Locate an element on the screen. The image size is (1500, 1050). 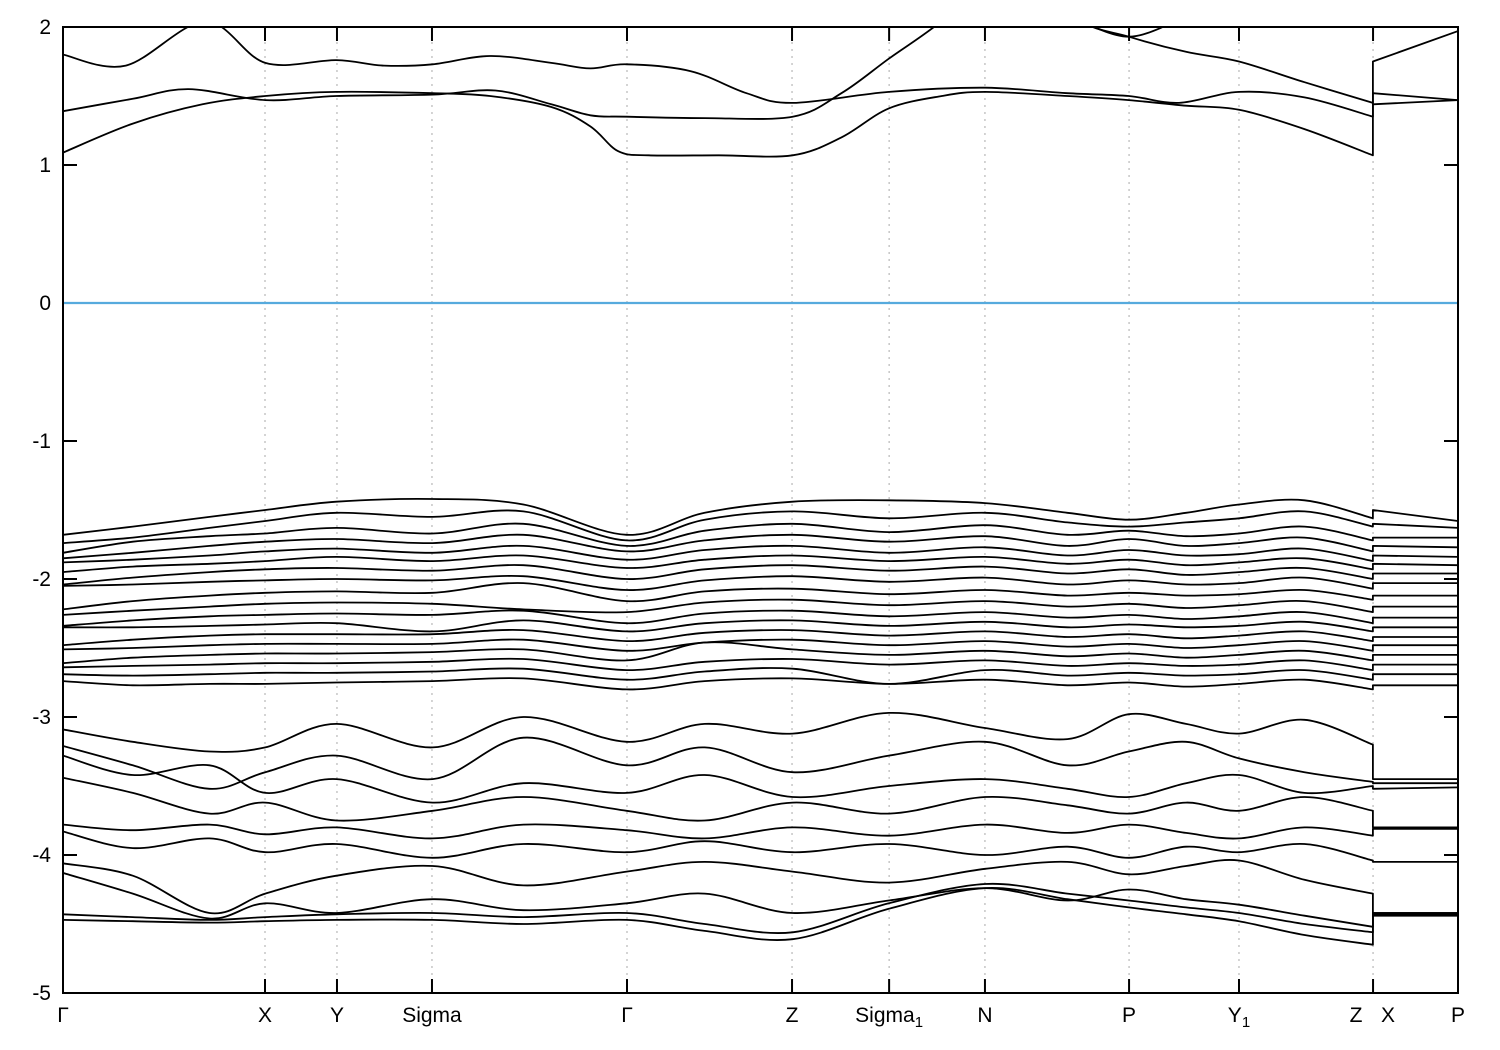
y-axis-label: -3 is located at coordinates (41, 717).